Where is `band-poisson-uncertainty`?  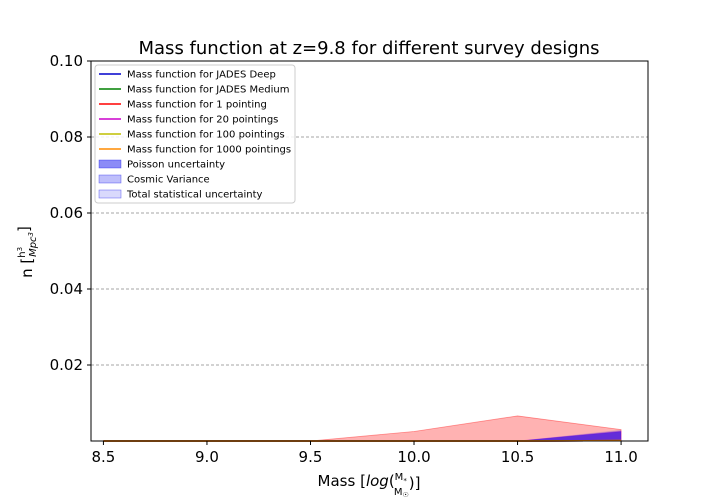
band-poisson-uncertainty is located at coordinates (362, 436).